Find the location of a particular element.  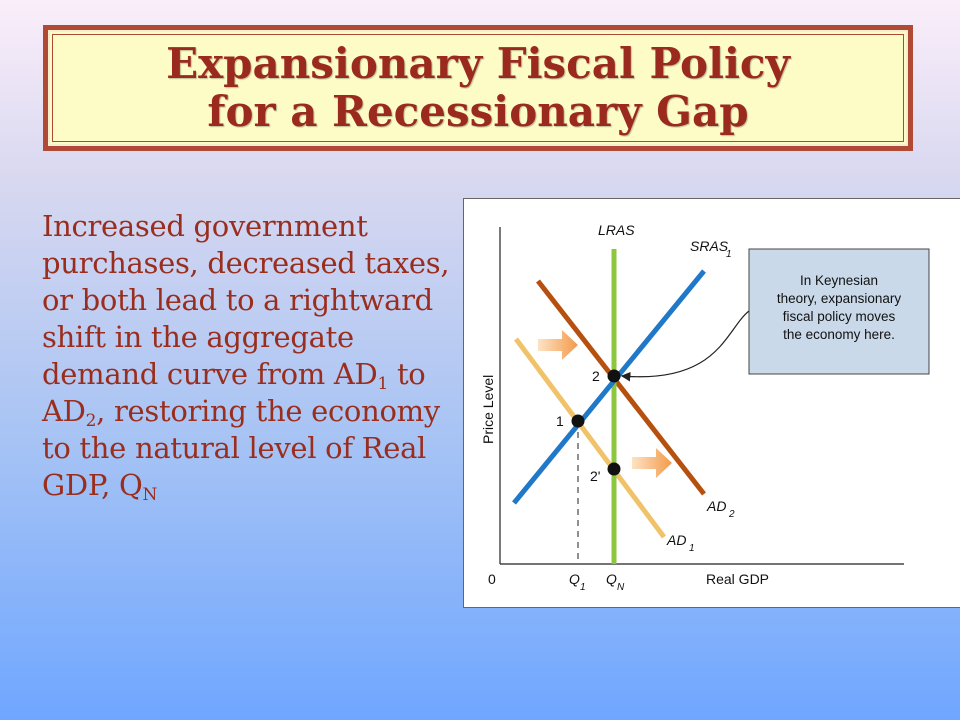

lras-label: LRAS is located at coordinates (616, 230).